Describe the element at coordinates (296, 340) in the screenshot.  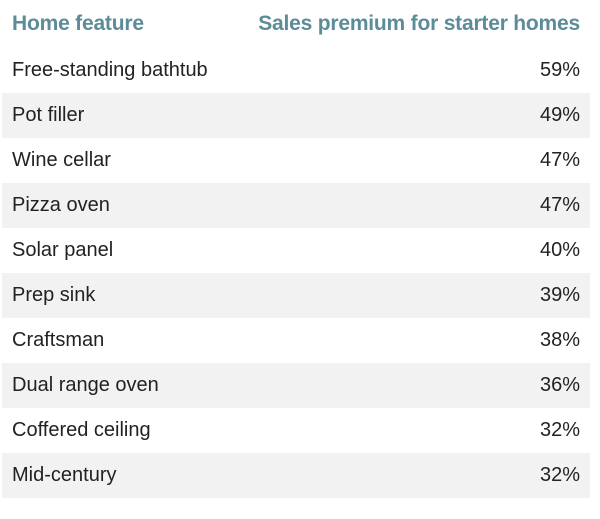
I see `table-row: Craftsman 38%` at that location.